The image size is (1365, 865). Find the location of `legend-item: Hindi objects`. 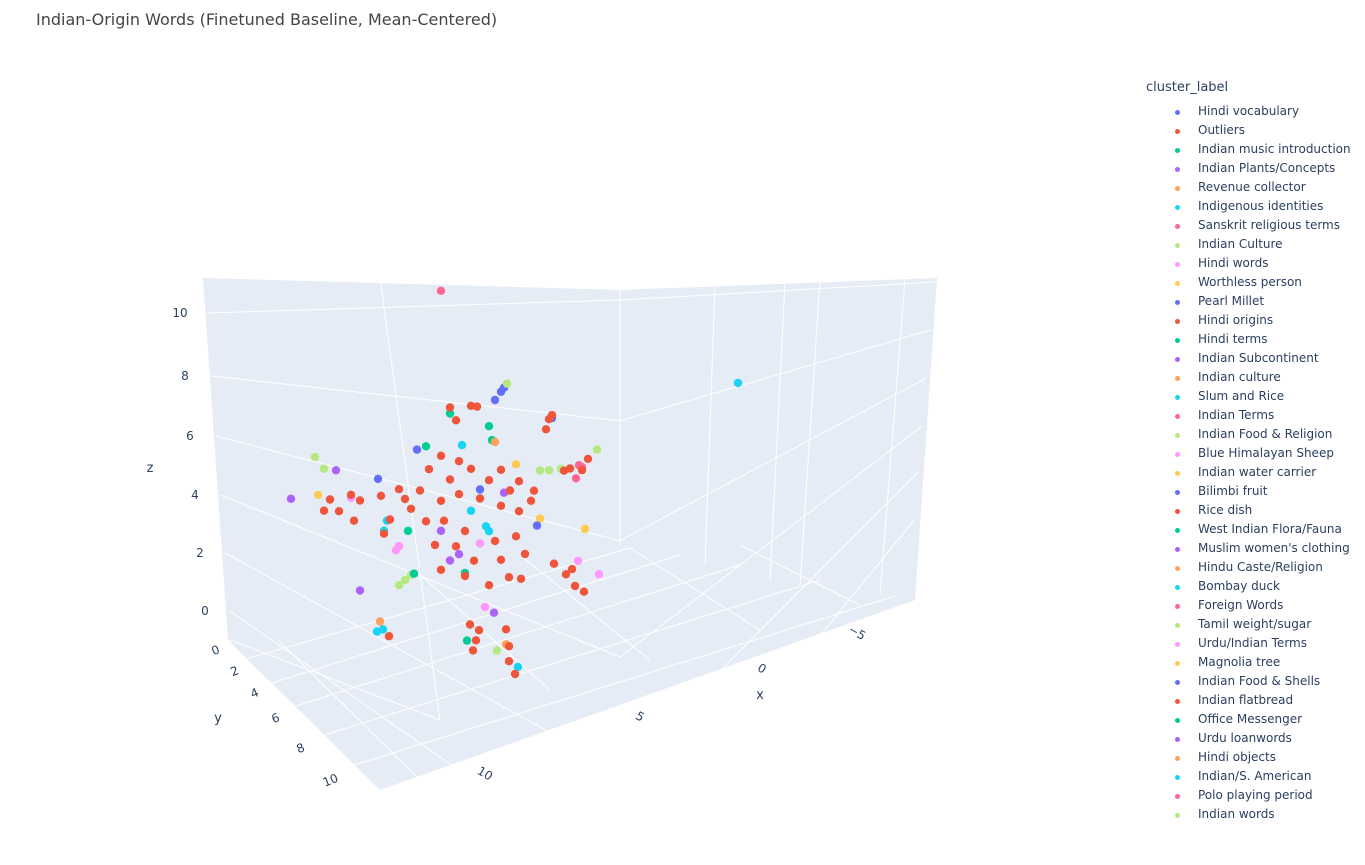

legend-item: Hindi objects is located at coordinates (1255, 758).